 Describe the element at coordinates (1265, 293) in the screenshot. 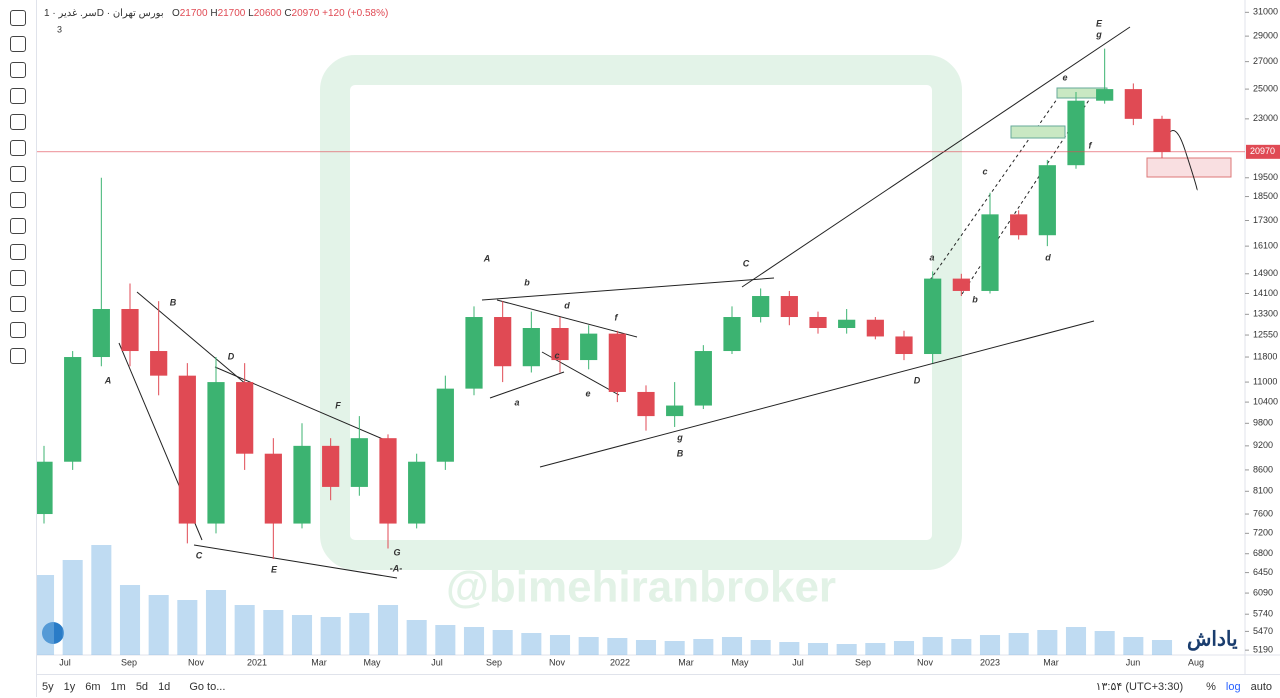

I see `y-tick-label: 14100` at that location.